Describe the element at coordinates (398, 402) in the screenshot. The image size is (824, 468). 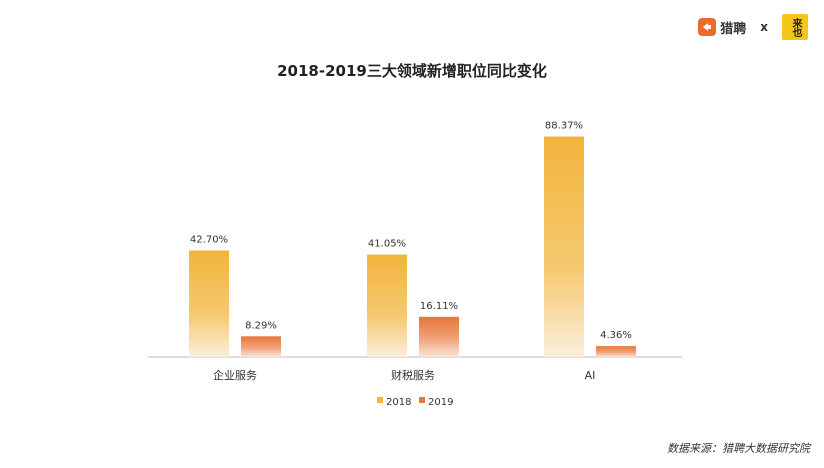
I see `legend-label-2018: 2018` at that location.